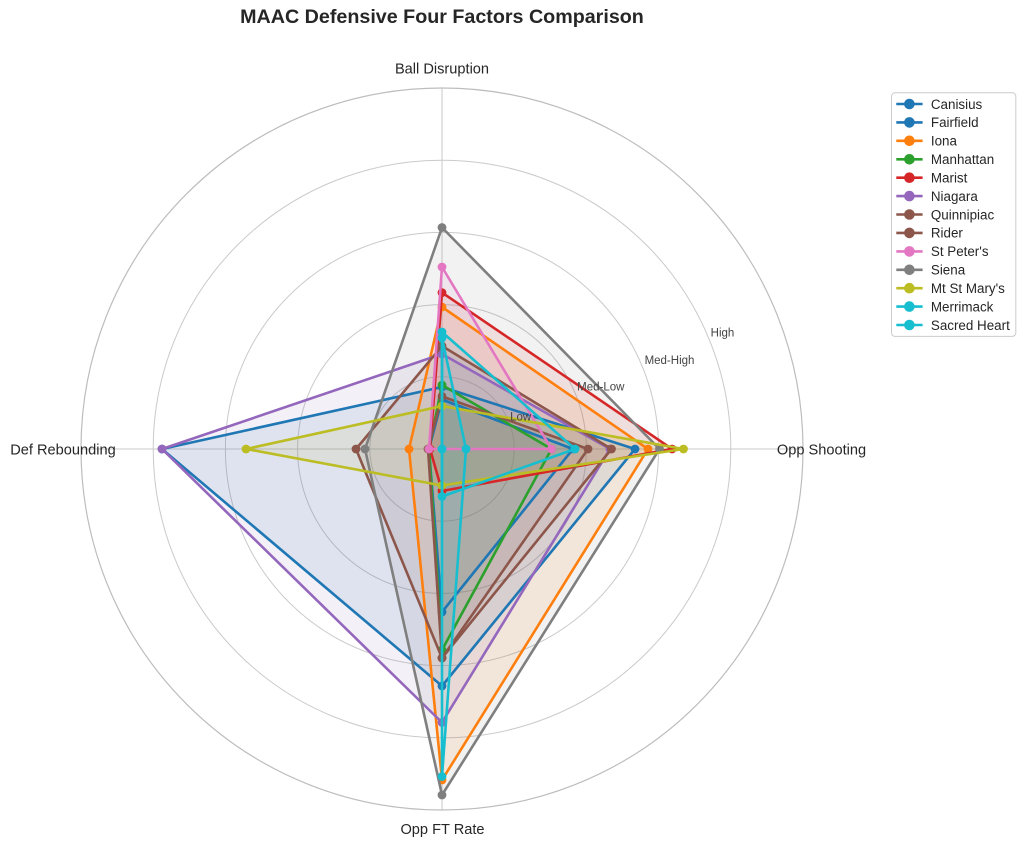  I want to click on svg-text: Canisius, so click(957, 104).